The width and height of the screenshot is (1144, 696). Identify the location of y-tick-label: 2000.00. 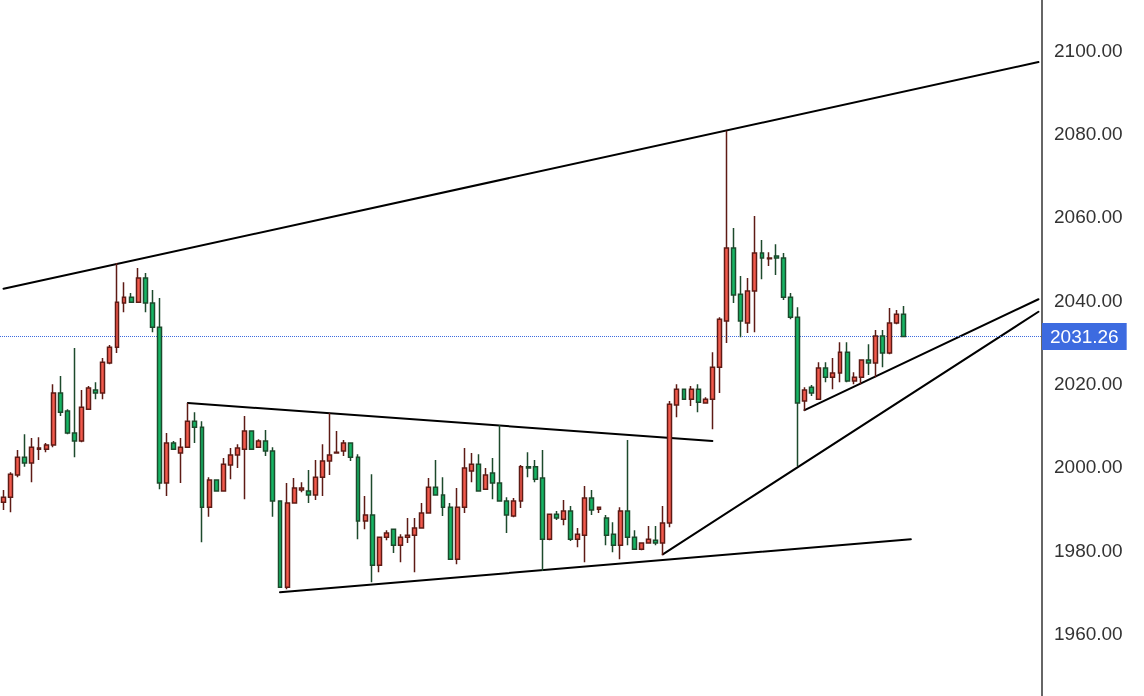
(1088, 467).